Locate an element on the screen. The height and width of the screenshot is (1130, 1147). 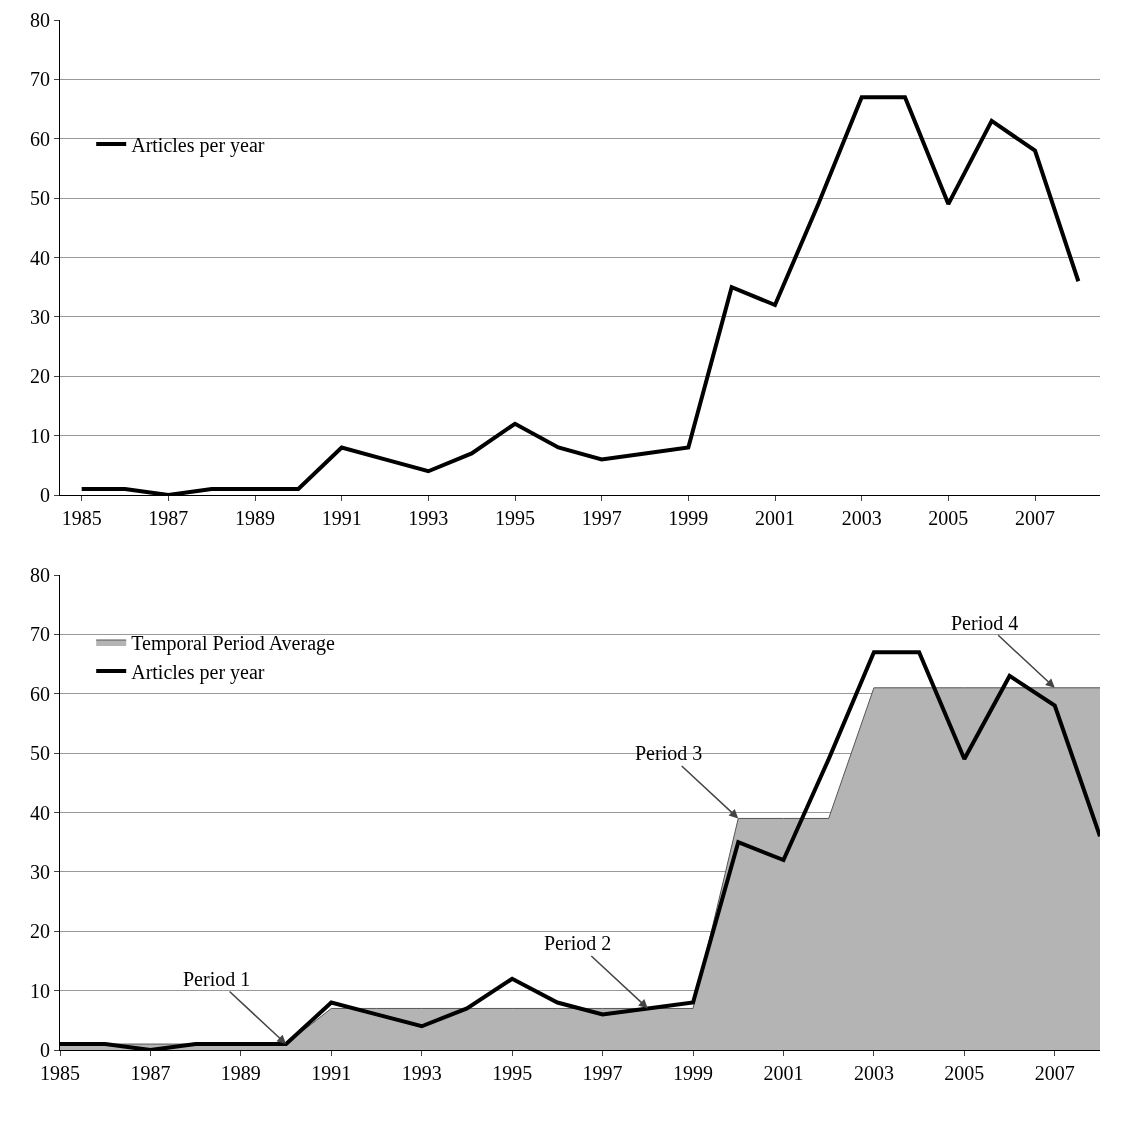
annotation: Period 2 is located at coordinates (578, 943).